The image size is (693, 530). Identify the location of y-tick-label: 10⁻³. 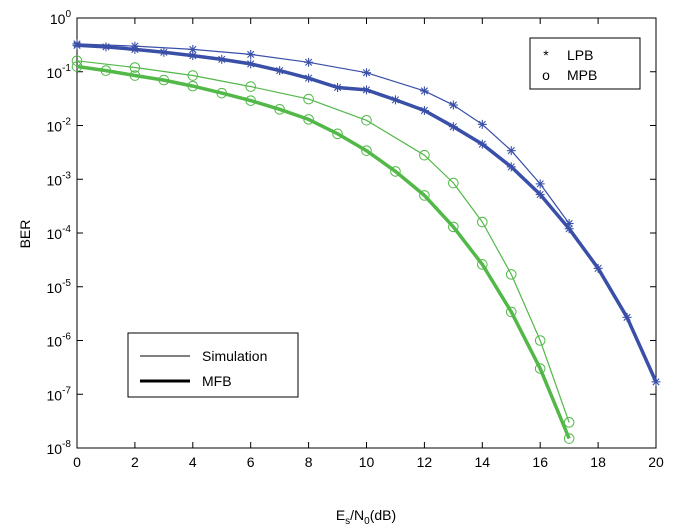
(59, 179).